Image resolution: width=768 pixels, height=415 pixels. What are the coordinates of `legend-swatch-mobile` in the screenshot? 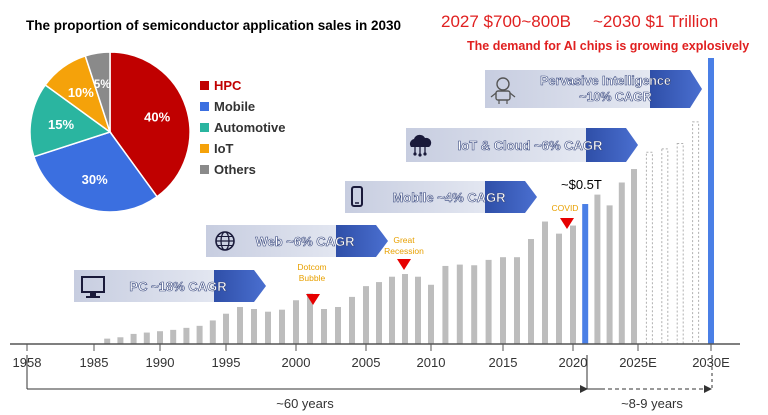 It's located at (204, 106).